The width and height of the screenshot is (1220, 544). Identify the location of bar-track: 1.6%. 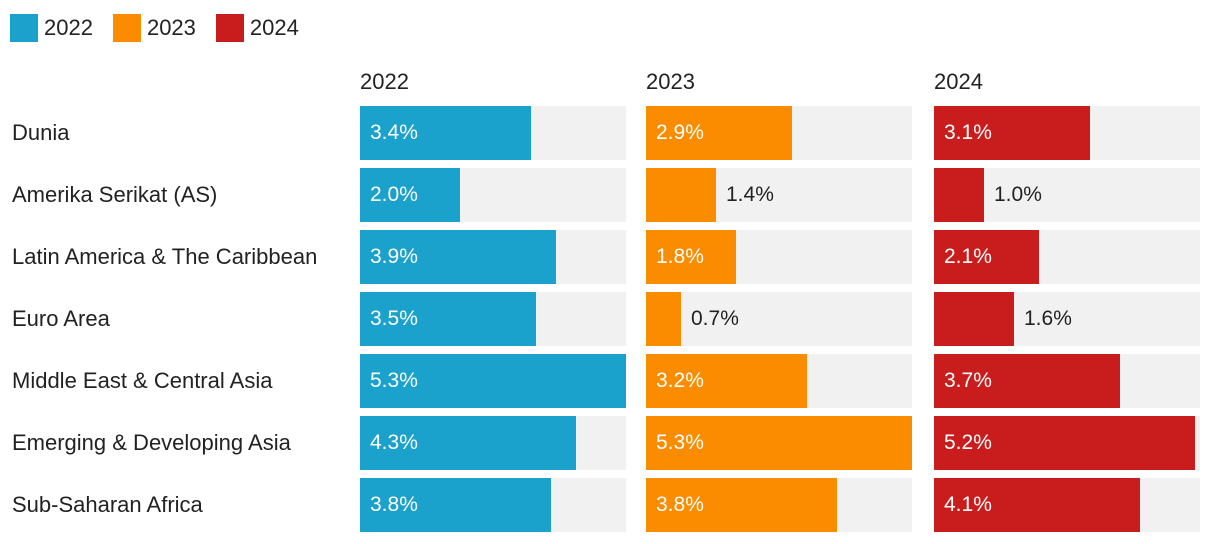
(1067, 319).